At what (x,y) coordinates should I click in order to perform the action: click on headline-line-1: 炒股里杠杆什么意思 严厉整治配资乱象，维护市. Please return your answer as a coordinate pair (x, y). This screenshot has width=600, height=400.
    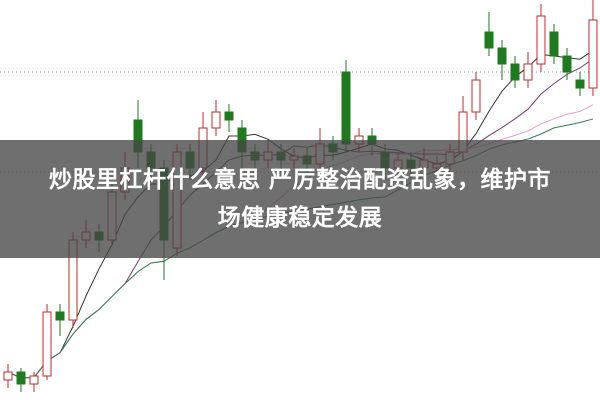
    Looking at the image, I should click on (299, 180).